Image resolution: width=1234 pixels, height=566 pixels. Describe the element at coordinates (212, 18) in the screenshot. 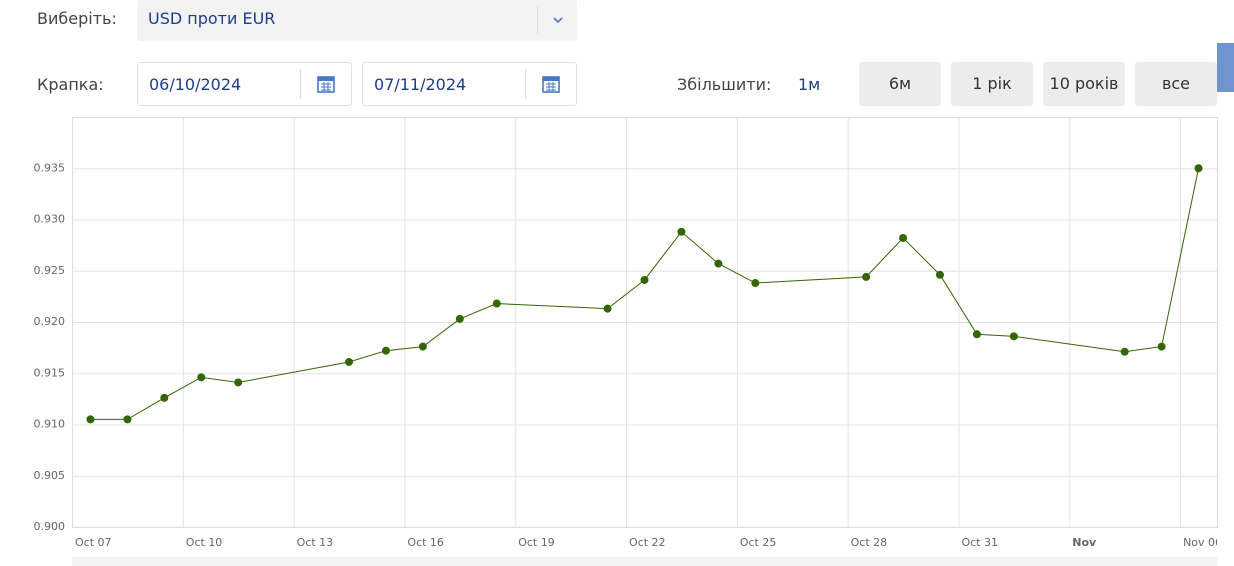

I see `select-value: USD проти EUR` at that location.